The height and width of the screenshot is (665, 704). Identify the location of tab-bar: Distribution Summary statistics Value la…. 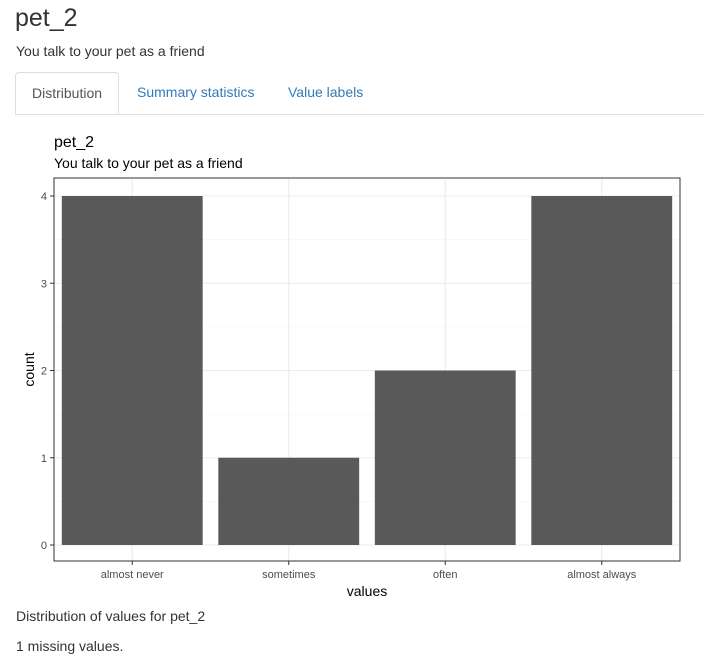
(359, 93).